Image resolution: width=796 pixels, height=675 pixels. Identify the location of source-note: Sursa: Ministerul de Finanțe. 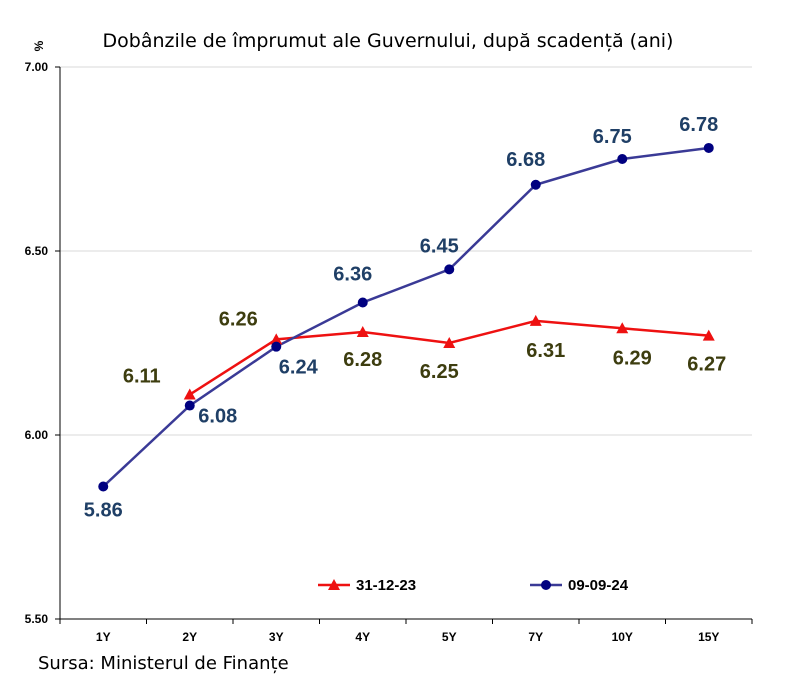
(163, 663).